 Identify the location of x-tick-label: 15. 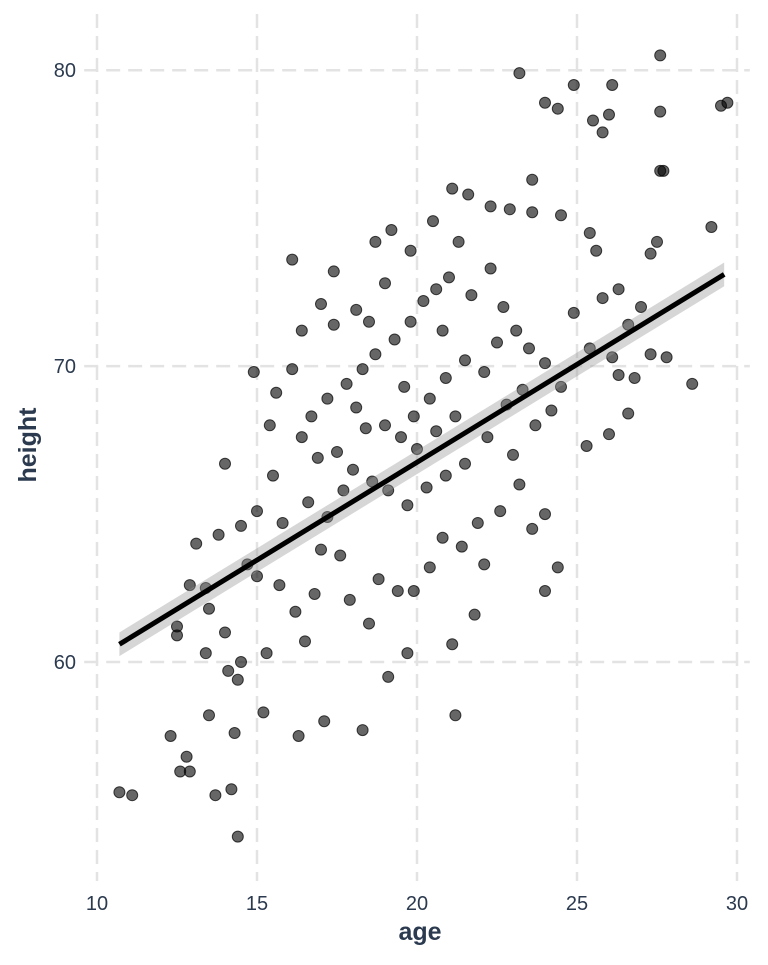
(257, 904).